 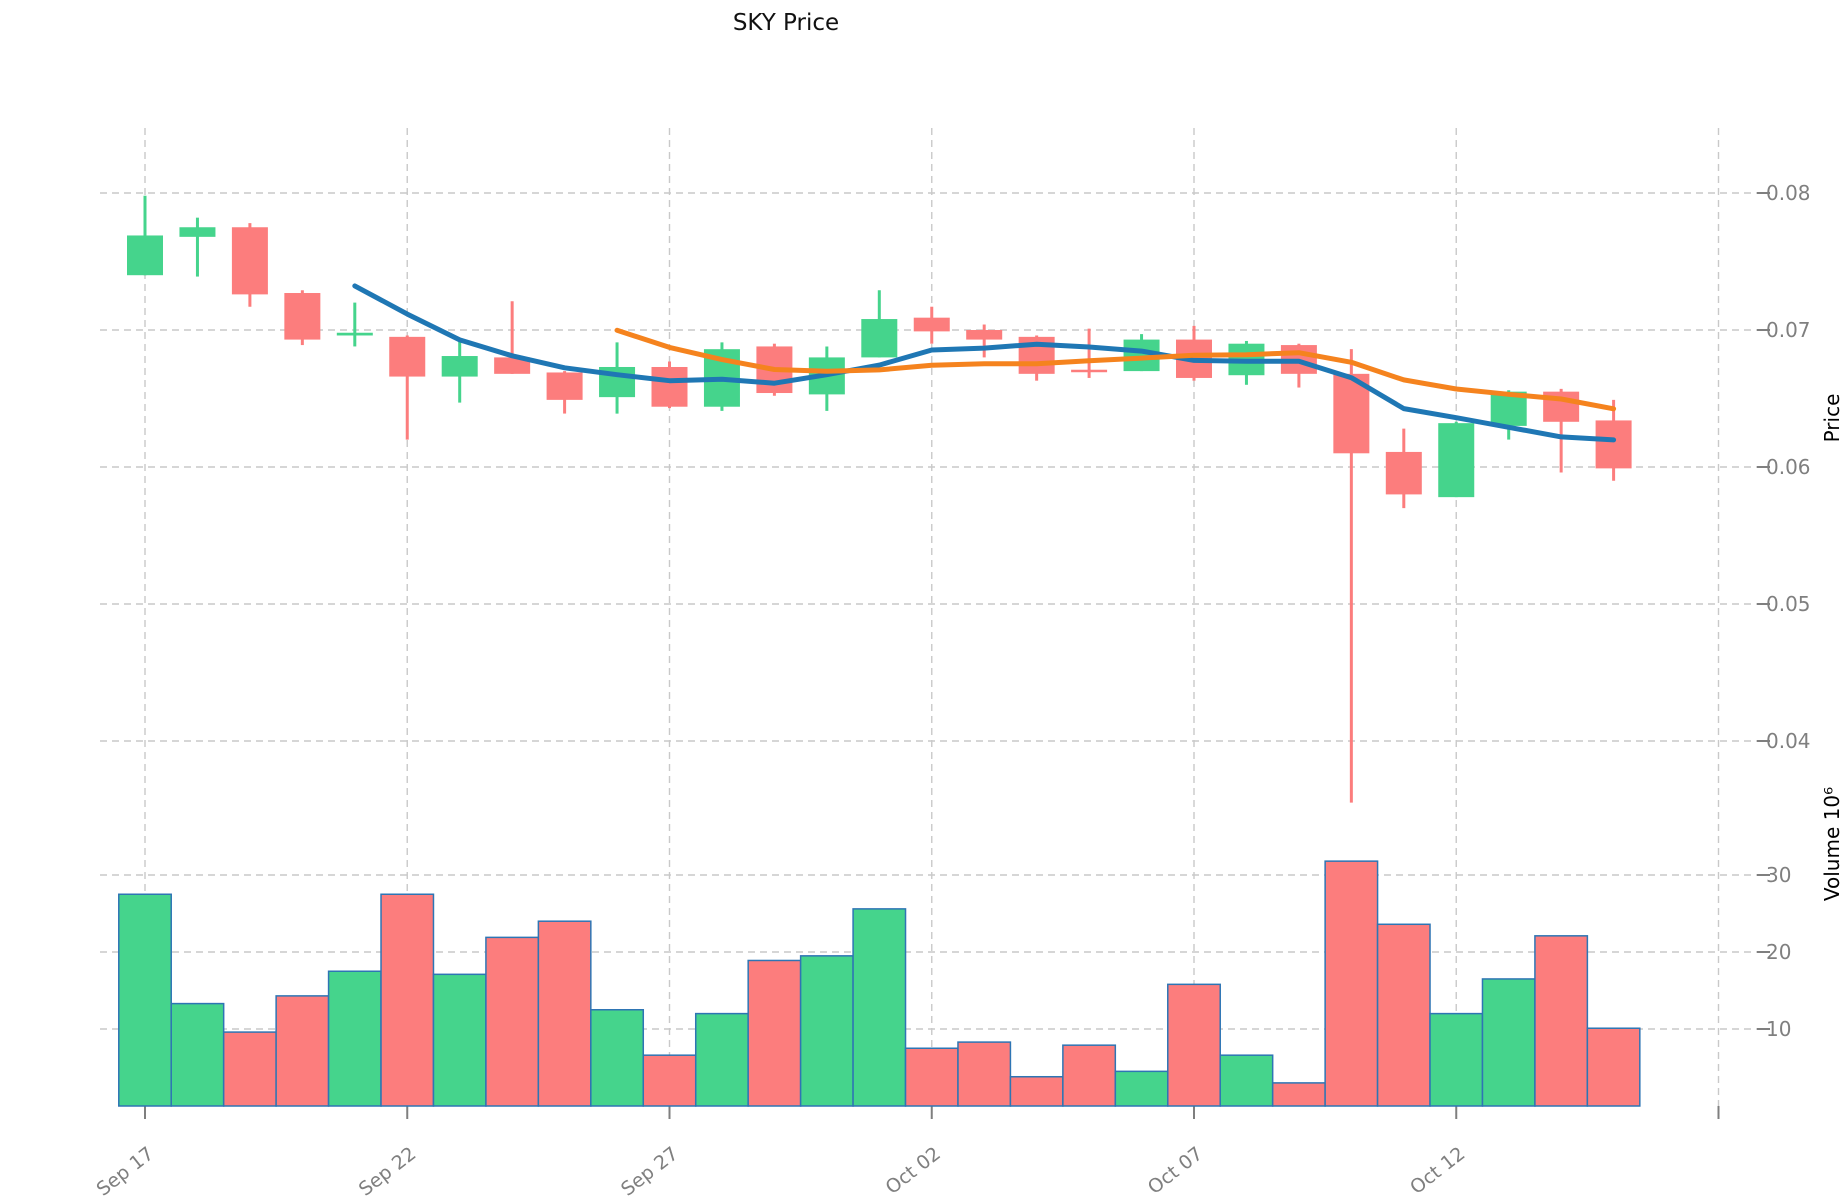 What do you see at coordinates (388, 1172) in the screenshot?
I see `date-tick-label: Sep 22` at bounding box center [388, 1172].